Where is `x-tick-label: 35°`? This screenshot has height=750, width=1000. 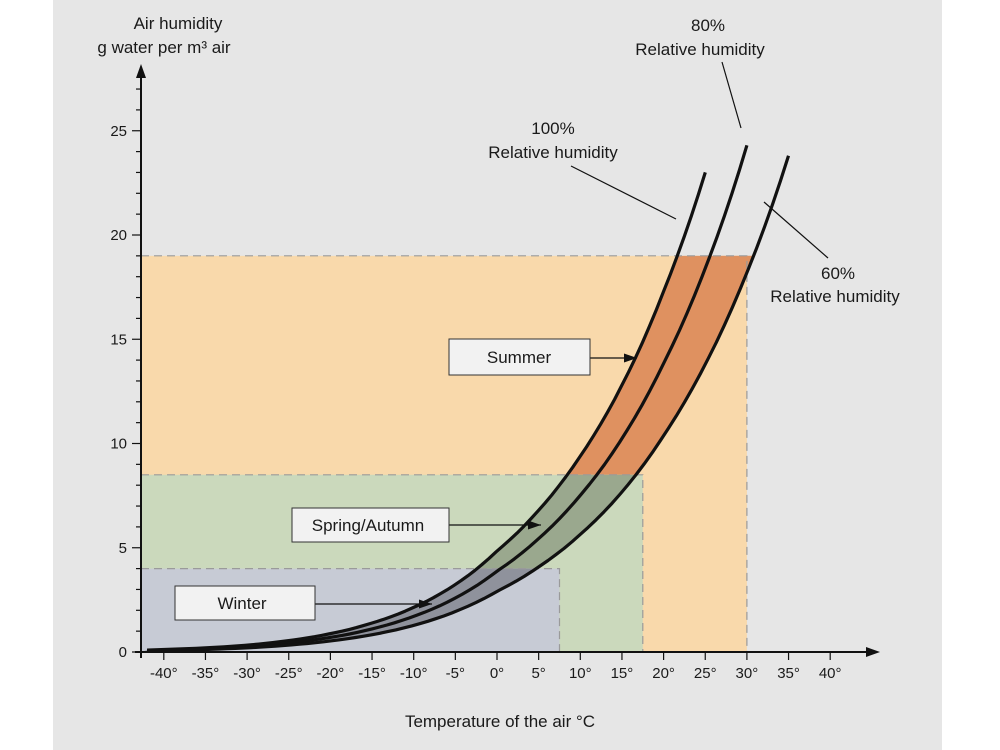
x-tick-label: 35° is located at coordinates (788, 673).